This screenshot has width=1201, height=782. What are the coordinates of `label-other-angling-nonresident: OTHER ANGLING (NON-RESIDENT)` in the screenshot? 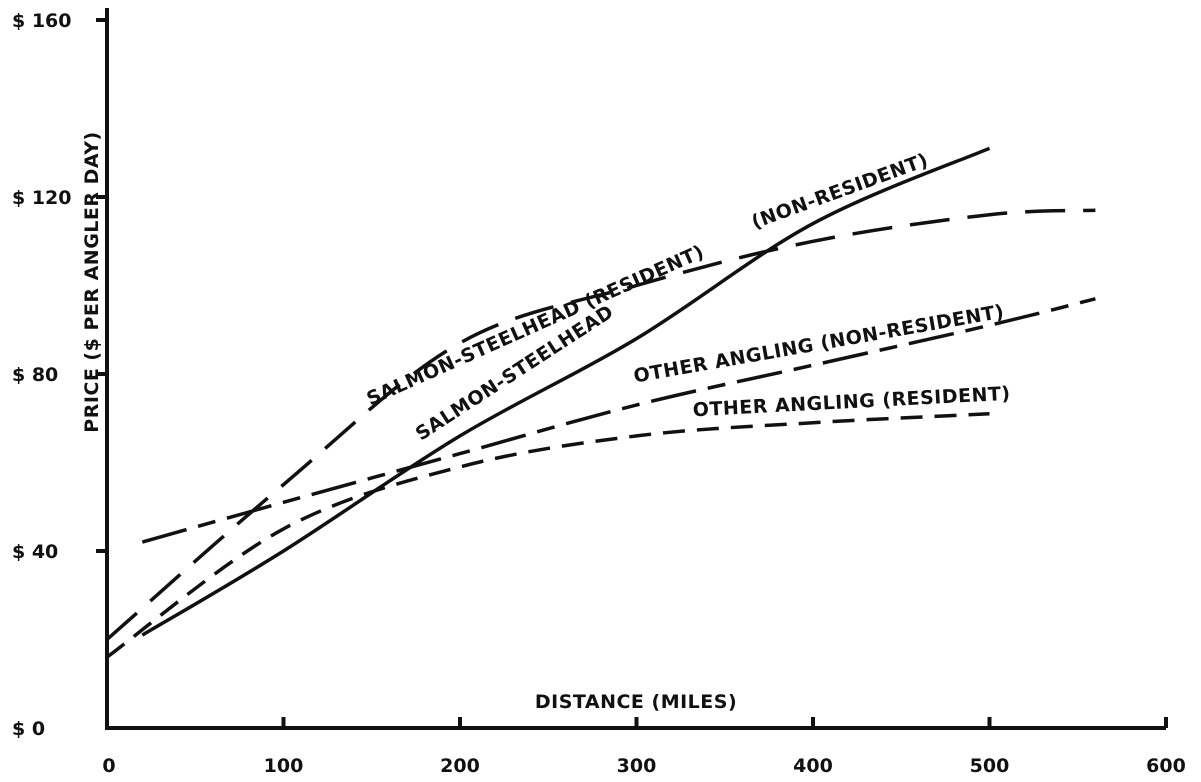 It's located at (819, 344).